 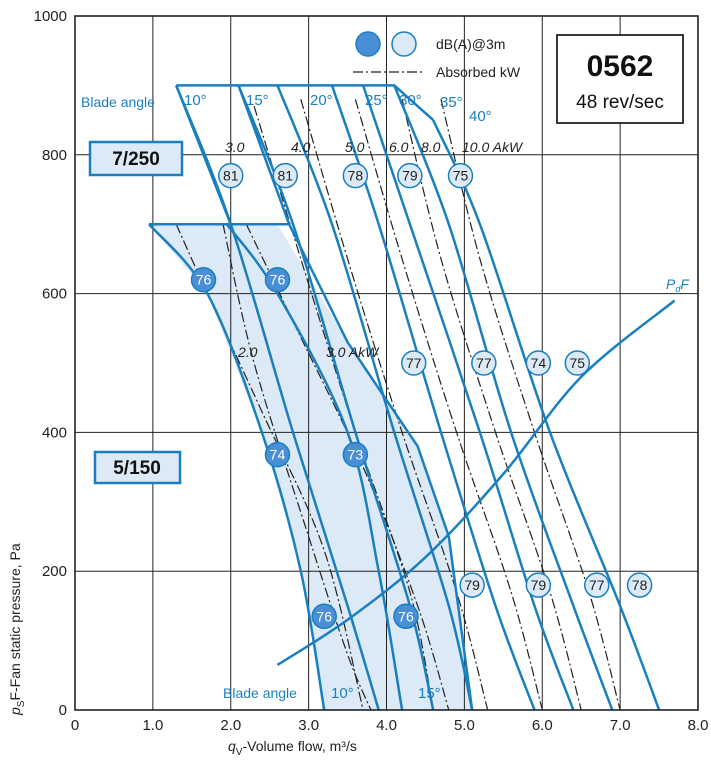 I want to click on power-labels: 3.0 4.0 5.0 6.0 8.0 10.0 AkW 2.0 3.0 AkW, so click(x=374, y=249).